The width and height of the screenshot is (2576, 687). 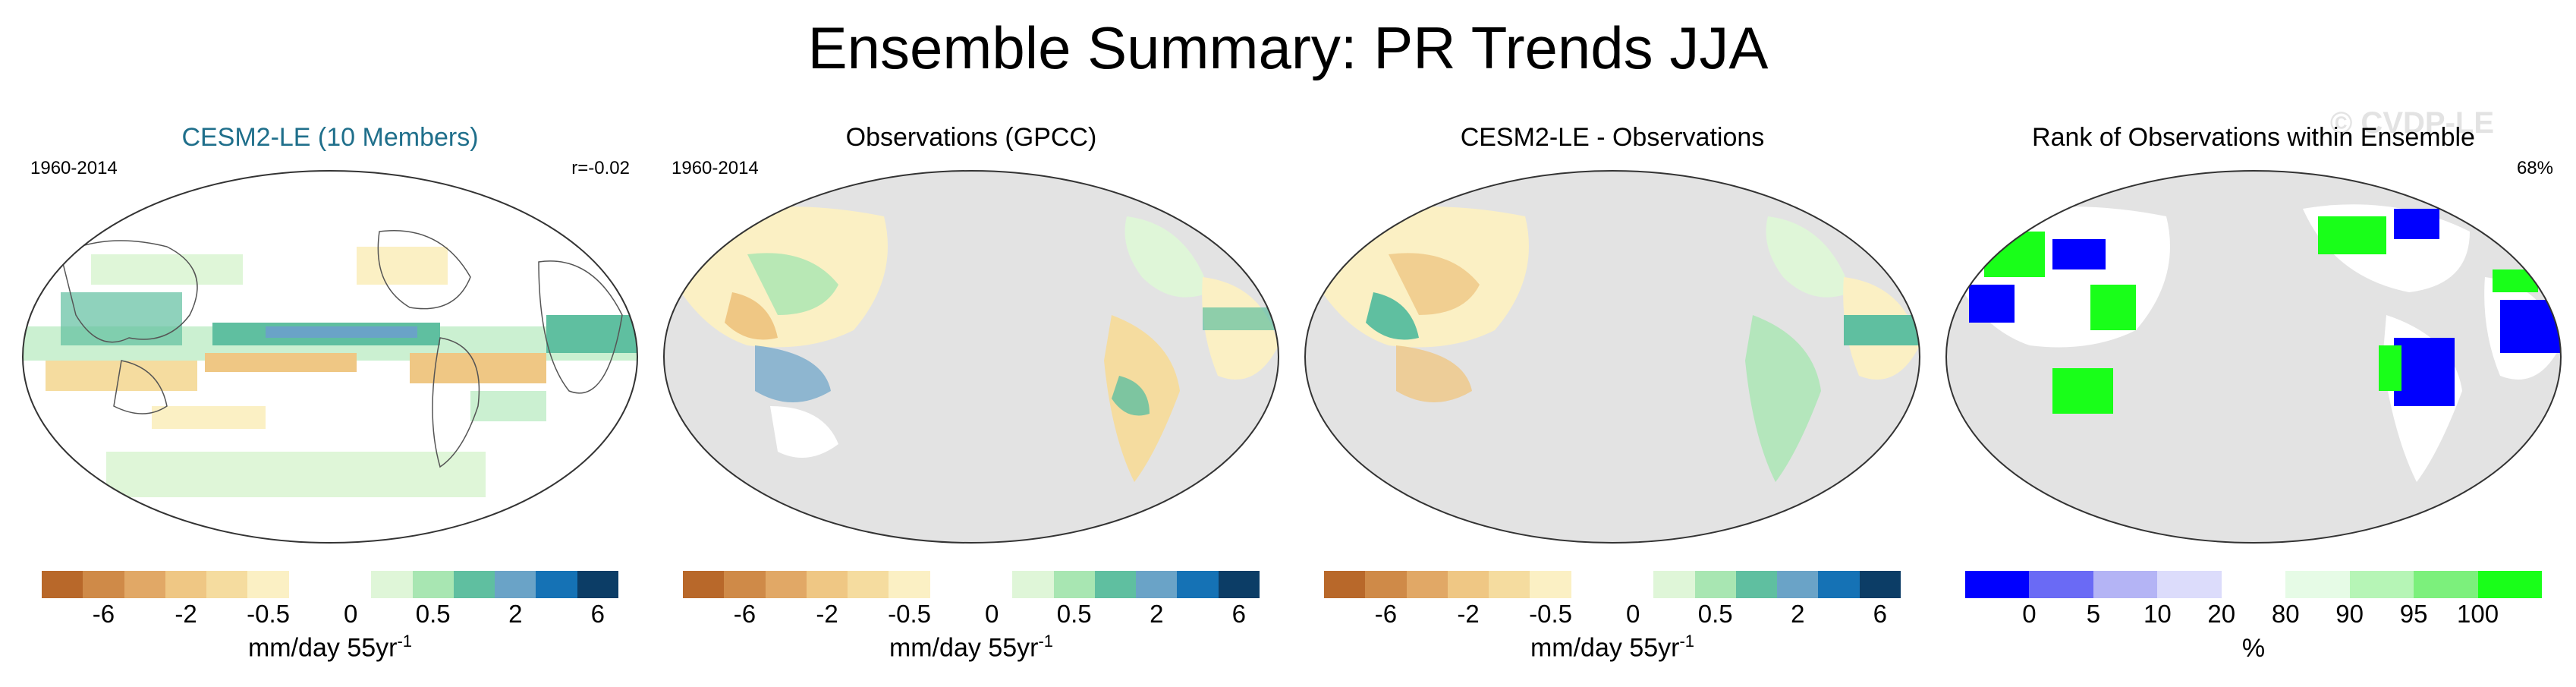 What do you see at coordinates (1612, 137) in the screenshot?
I see `panel-title: CESM2-LE - Observations` at bounding box center [1612, 137].